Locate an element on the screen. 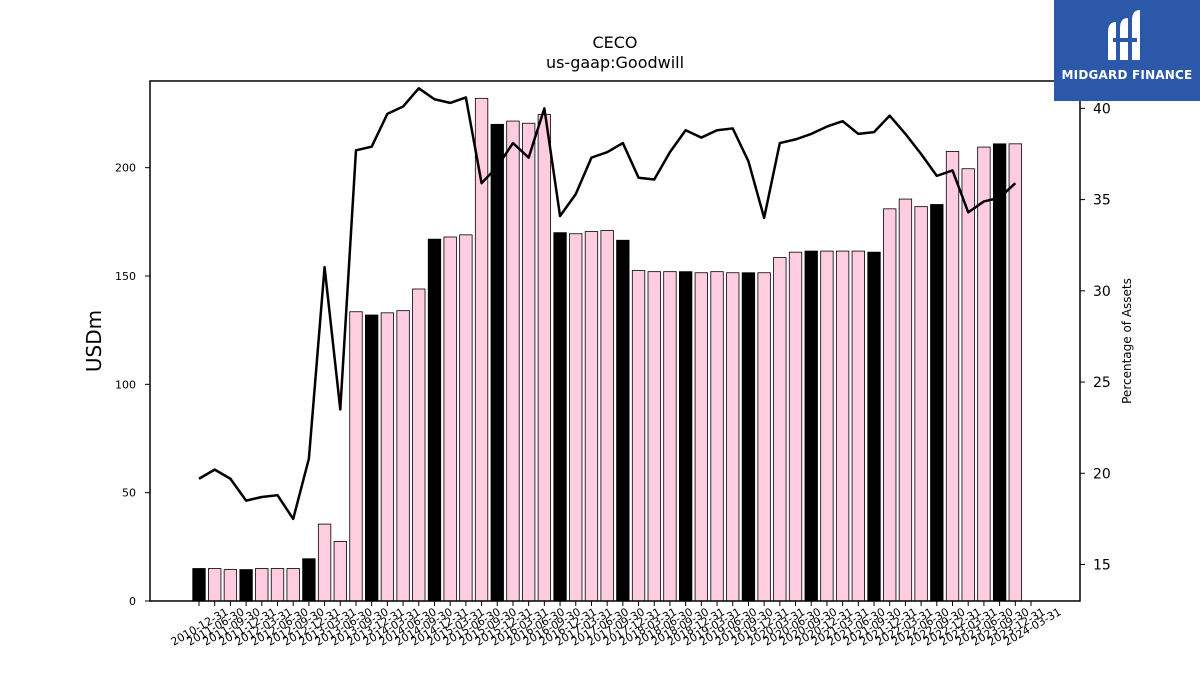  chart-subtitle: us-gaap:Goodwill is located at coordinates (615, 62).